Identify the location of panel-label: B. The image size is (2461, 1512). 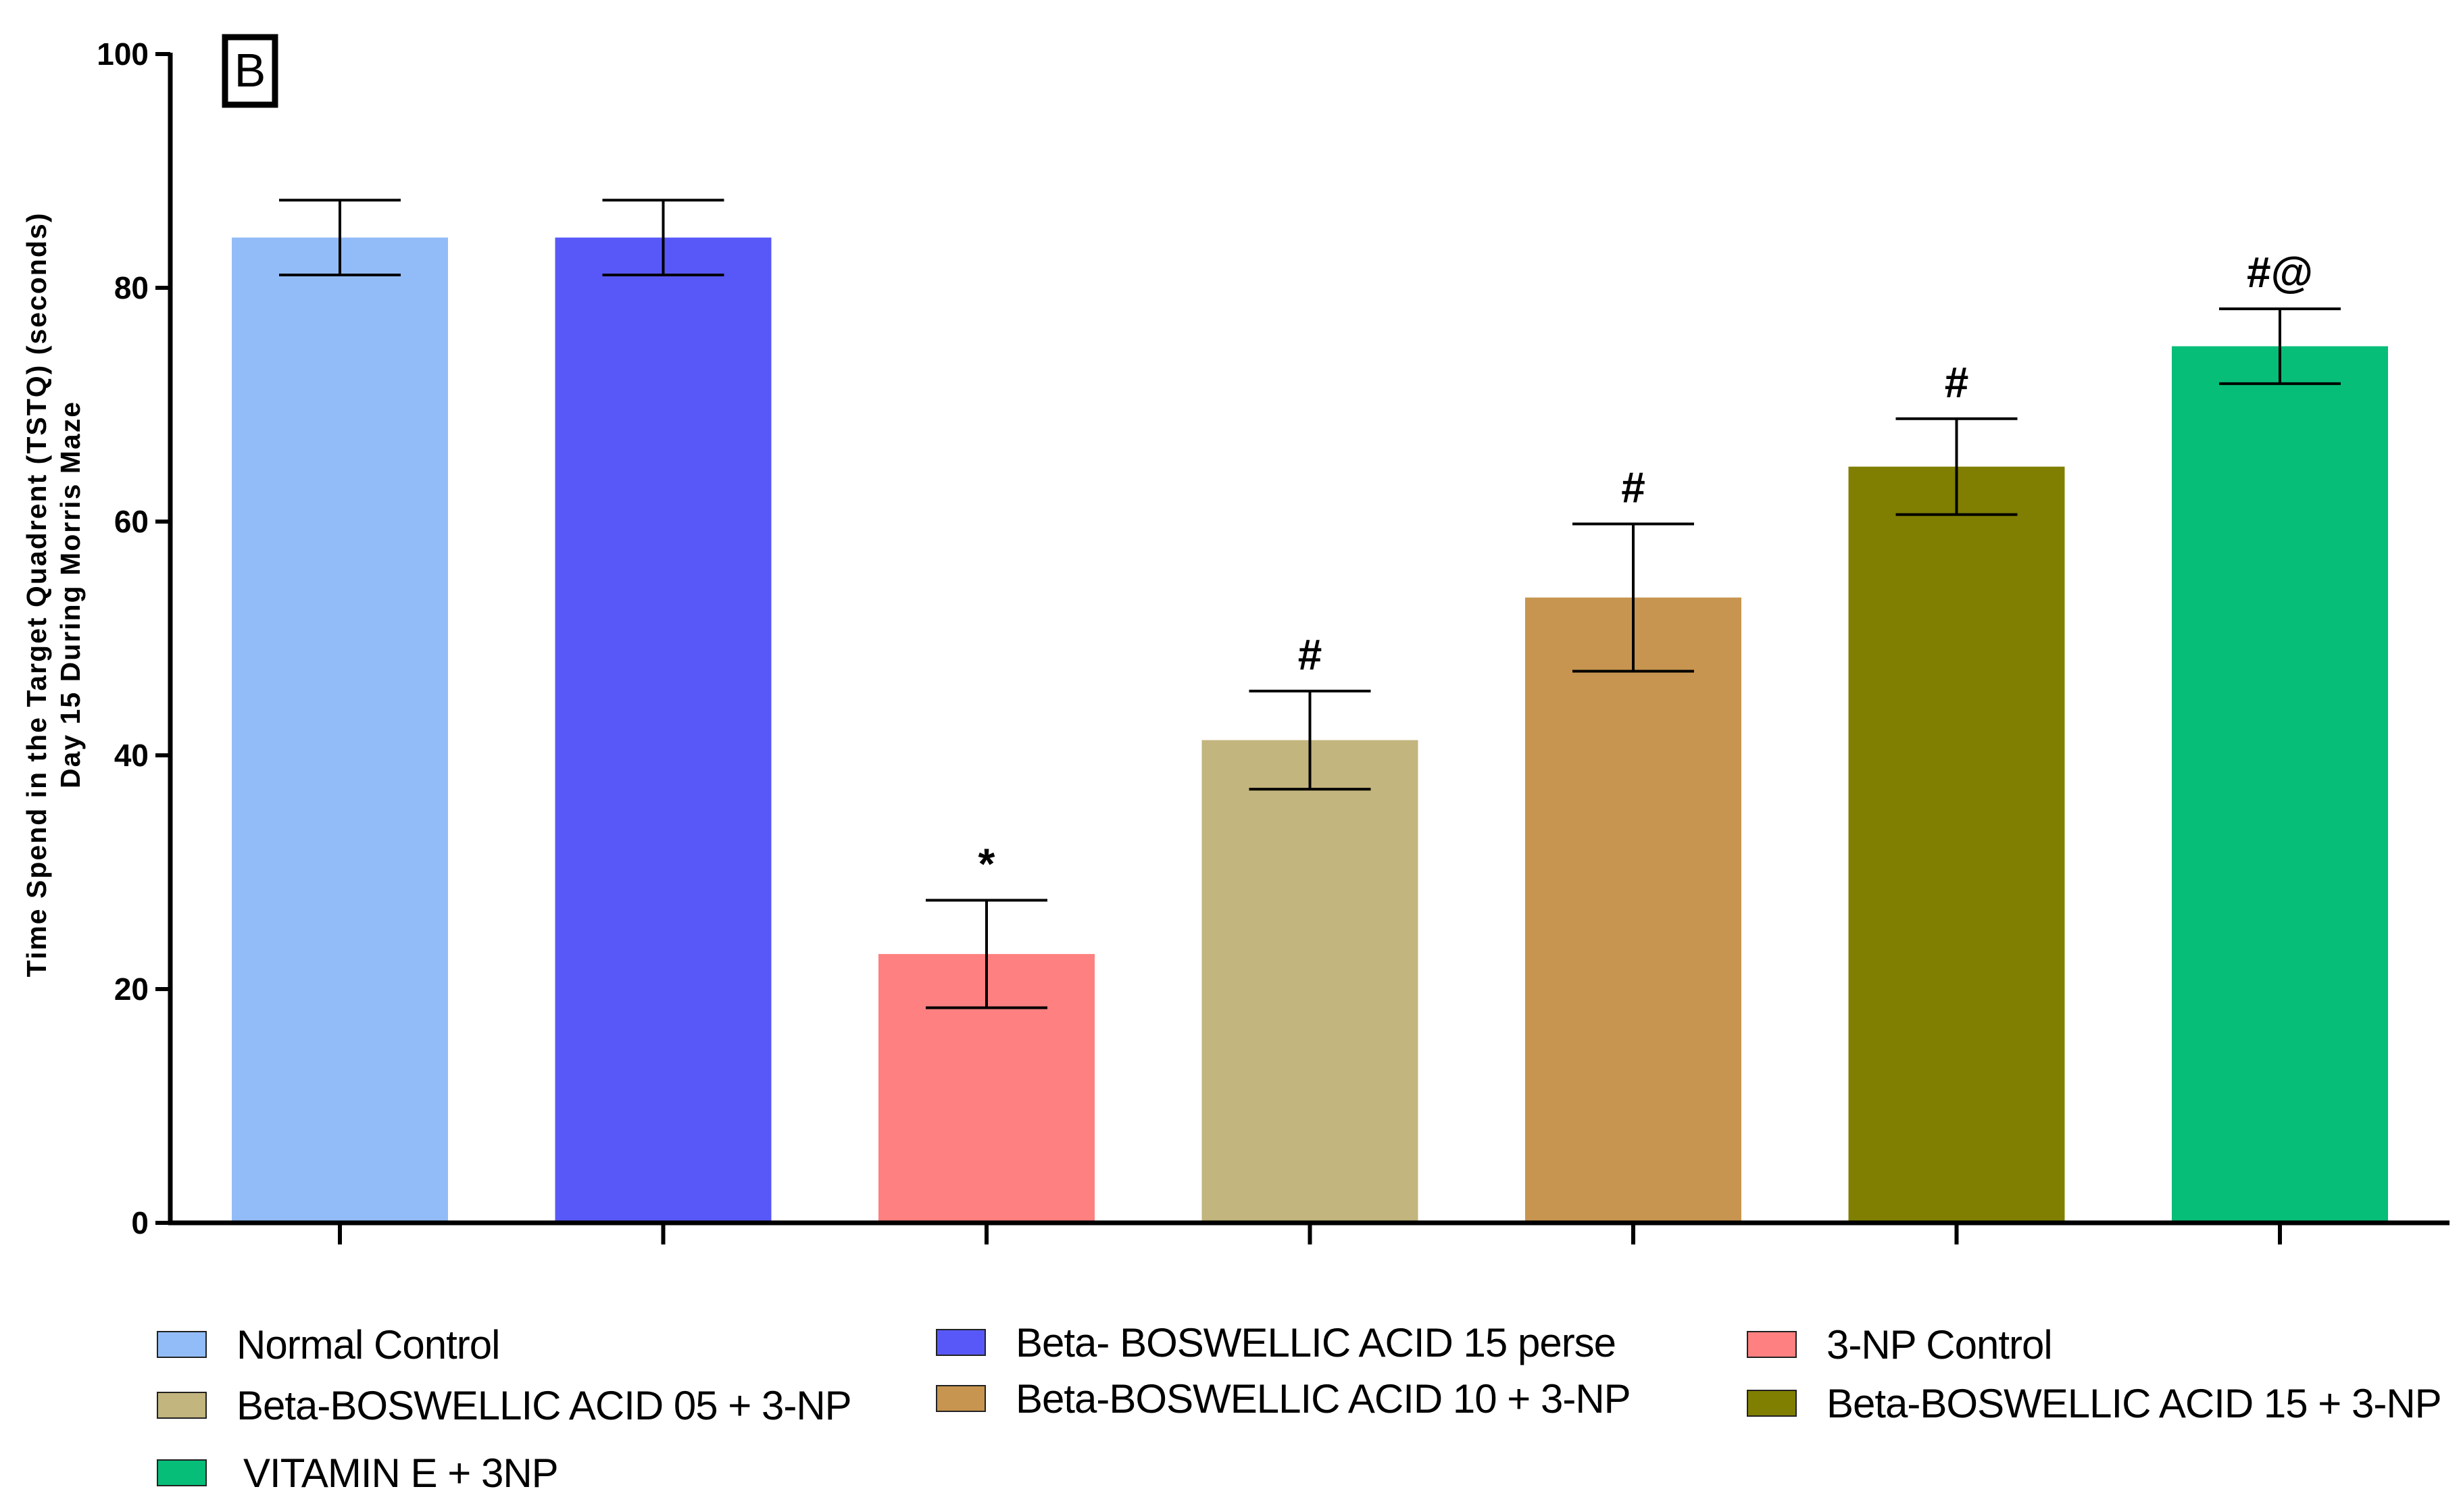
(250, 70).